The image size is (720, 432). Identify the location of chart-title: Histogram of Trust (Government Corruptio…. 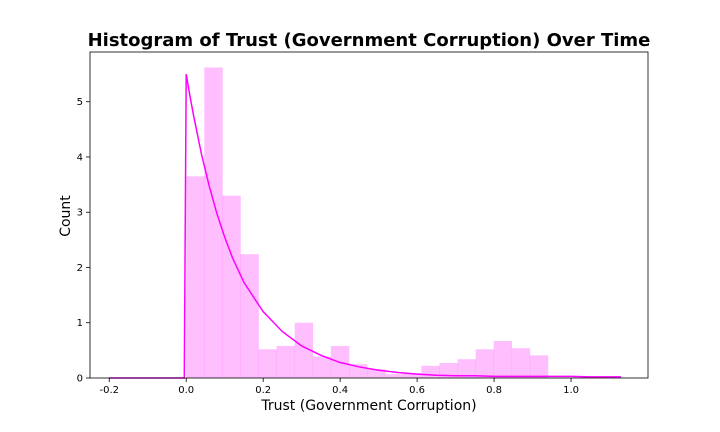
(369, 40).